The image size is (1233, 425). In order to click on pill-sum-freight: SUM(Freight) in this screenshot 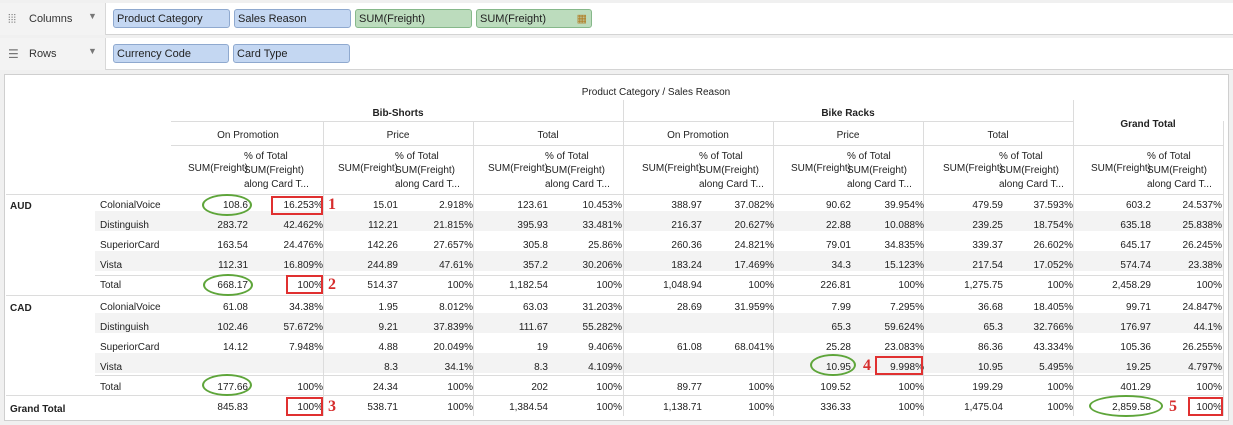, I will do `click(413, 18)`.